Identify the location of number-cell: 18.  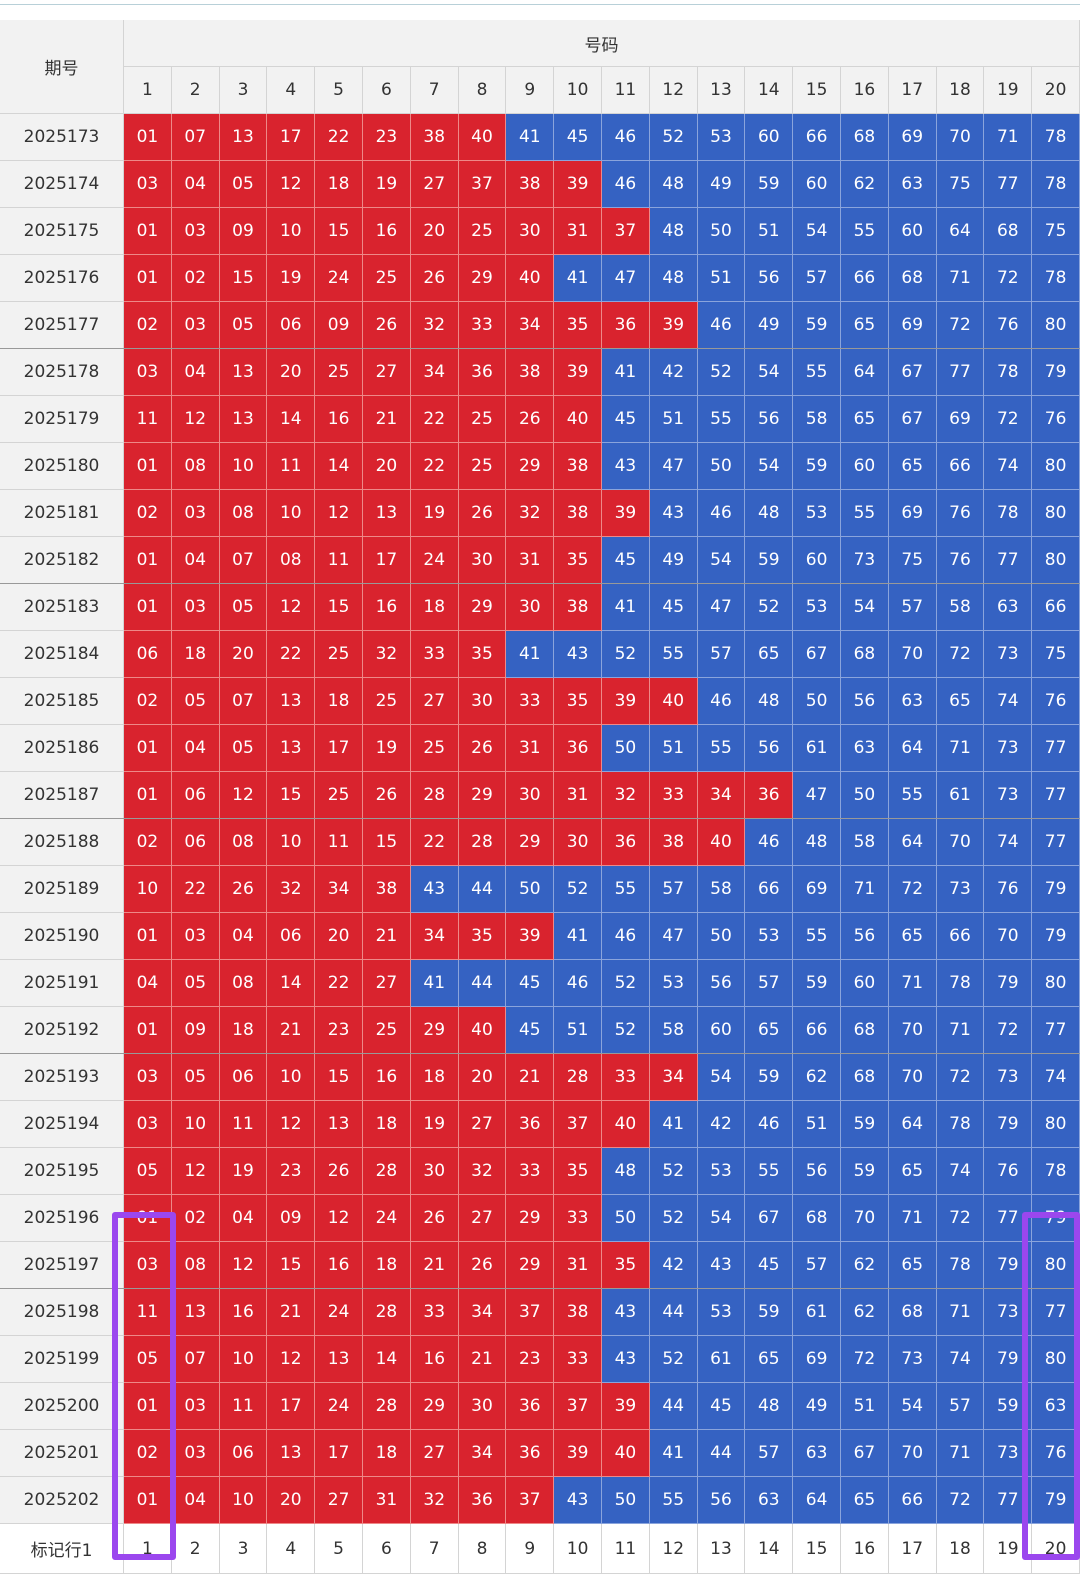
(434, 607).